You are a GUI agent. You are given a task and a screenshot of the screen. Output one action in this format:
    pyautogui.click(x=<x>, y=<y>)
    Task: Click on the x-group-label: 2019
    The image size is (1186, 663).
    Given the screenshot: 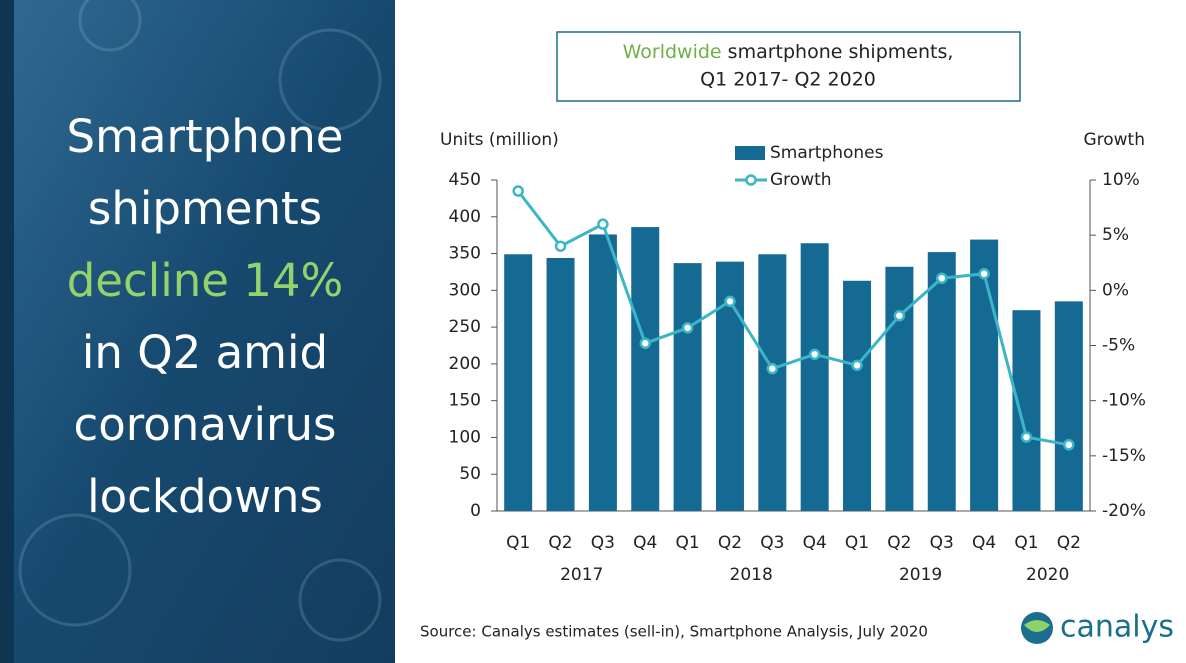 What is the action you would take?
    pyautogui.click(x=920, y=575)
    